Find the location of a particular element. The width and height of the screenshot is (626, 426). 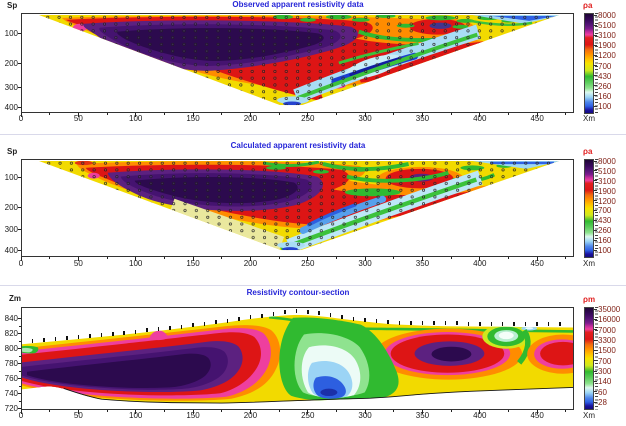

panel2-colorbar-unit: ρa is located at coordinates (588, 151).